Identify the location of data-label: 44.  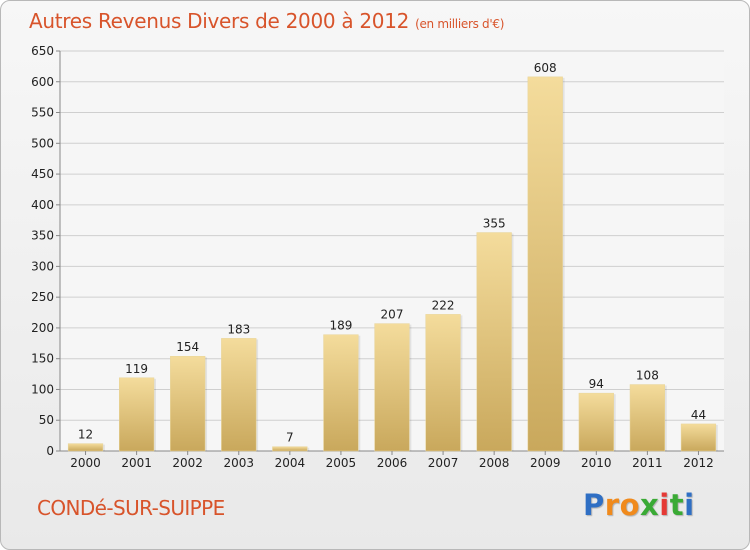
(698, 415).